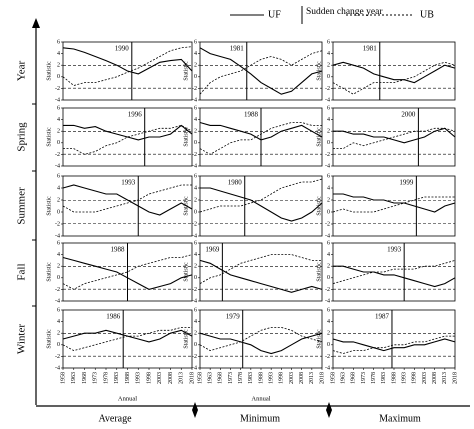 This screenshot has height=429, width=474. I want to click on row-label: Fall, so click(22, 271).